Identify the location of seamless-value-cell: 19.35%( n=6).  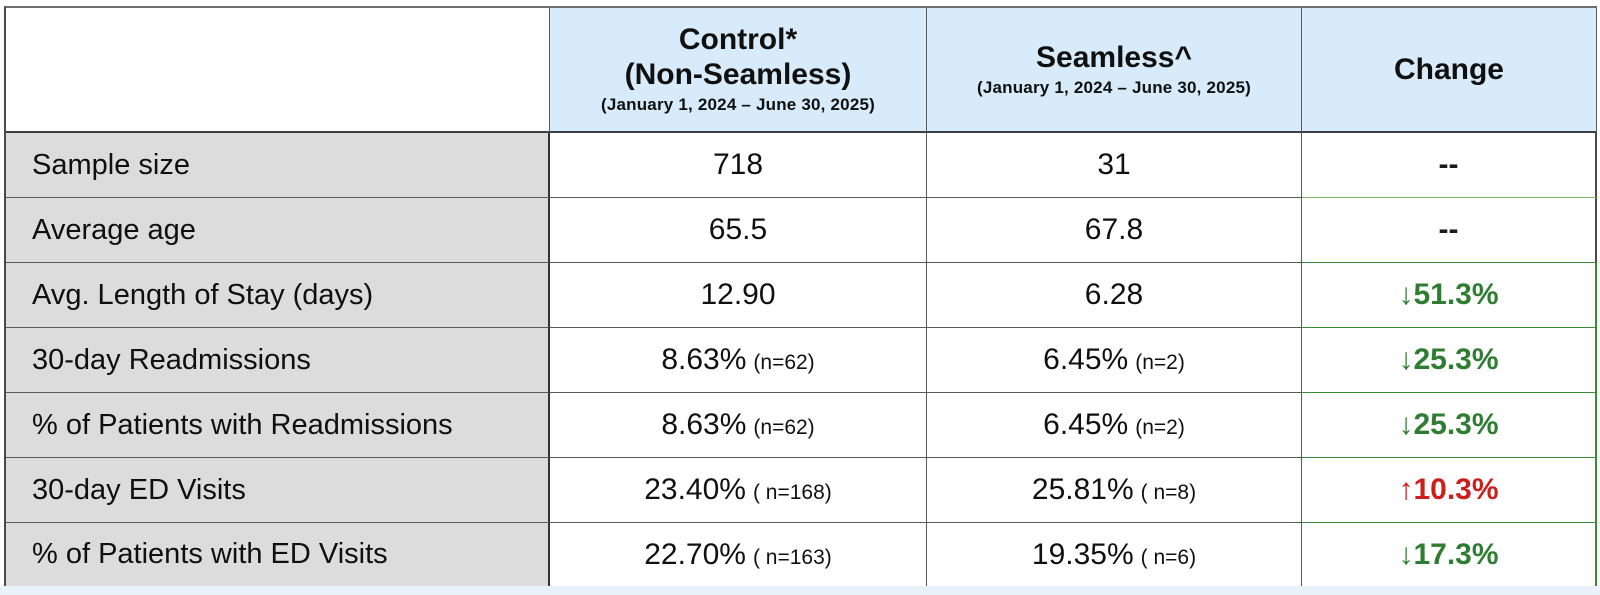
(1114, 555).